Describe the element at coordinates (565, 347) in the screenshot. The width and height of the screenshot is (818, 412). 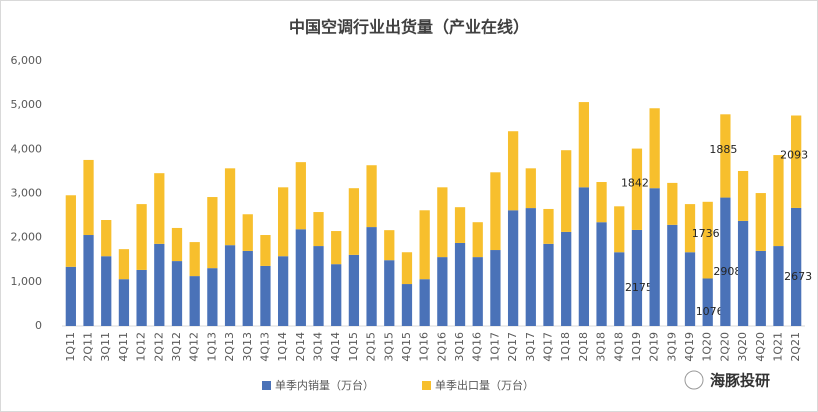
I see `x-tick-label: 1Q18` at that location.